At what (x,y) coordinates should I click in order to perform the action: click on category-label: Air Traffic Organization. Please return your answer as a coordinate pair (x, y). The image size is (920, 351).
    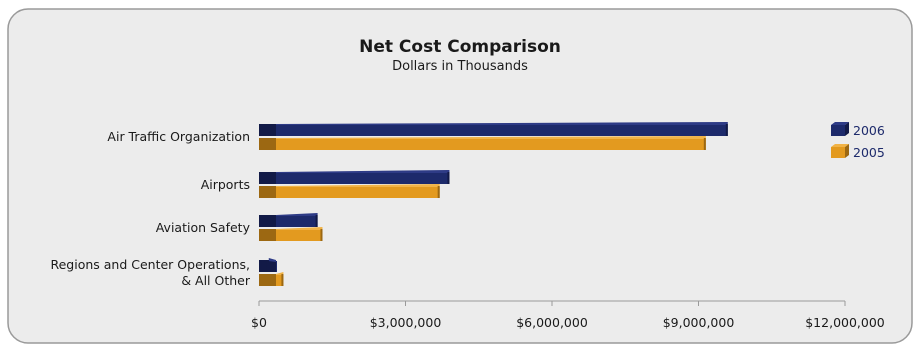
    Looking at the image, I should click on (178, 136).